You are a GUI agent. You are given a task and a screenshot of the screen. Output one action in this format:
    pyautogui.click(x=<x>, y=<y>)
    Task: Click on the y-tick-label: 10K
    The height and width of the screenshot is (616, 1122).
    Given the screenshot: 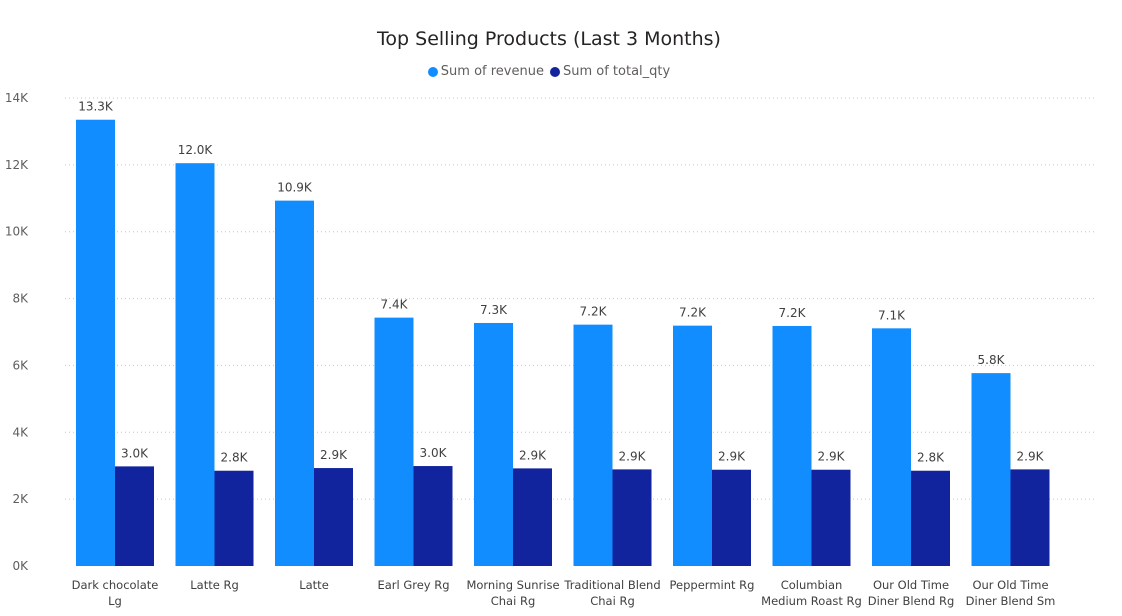 What is the action you would take?
    pyautogui.click(x=17, y=232)
    